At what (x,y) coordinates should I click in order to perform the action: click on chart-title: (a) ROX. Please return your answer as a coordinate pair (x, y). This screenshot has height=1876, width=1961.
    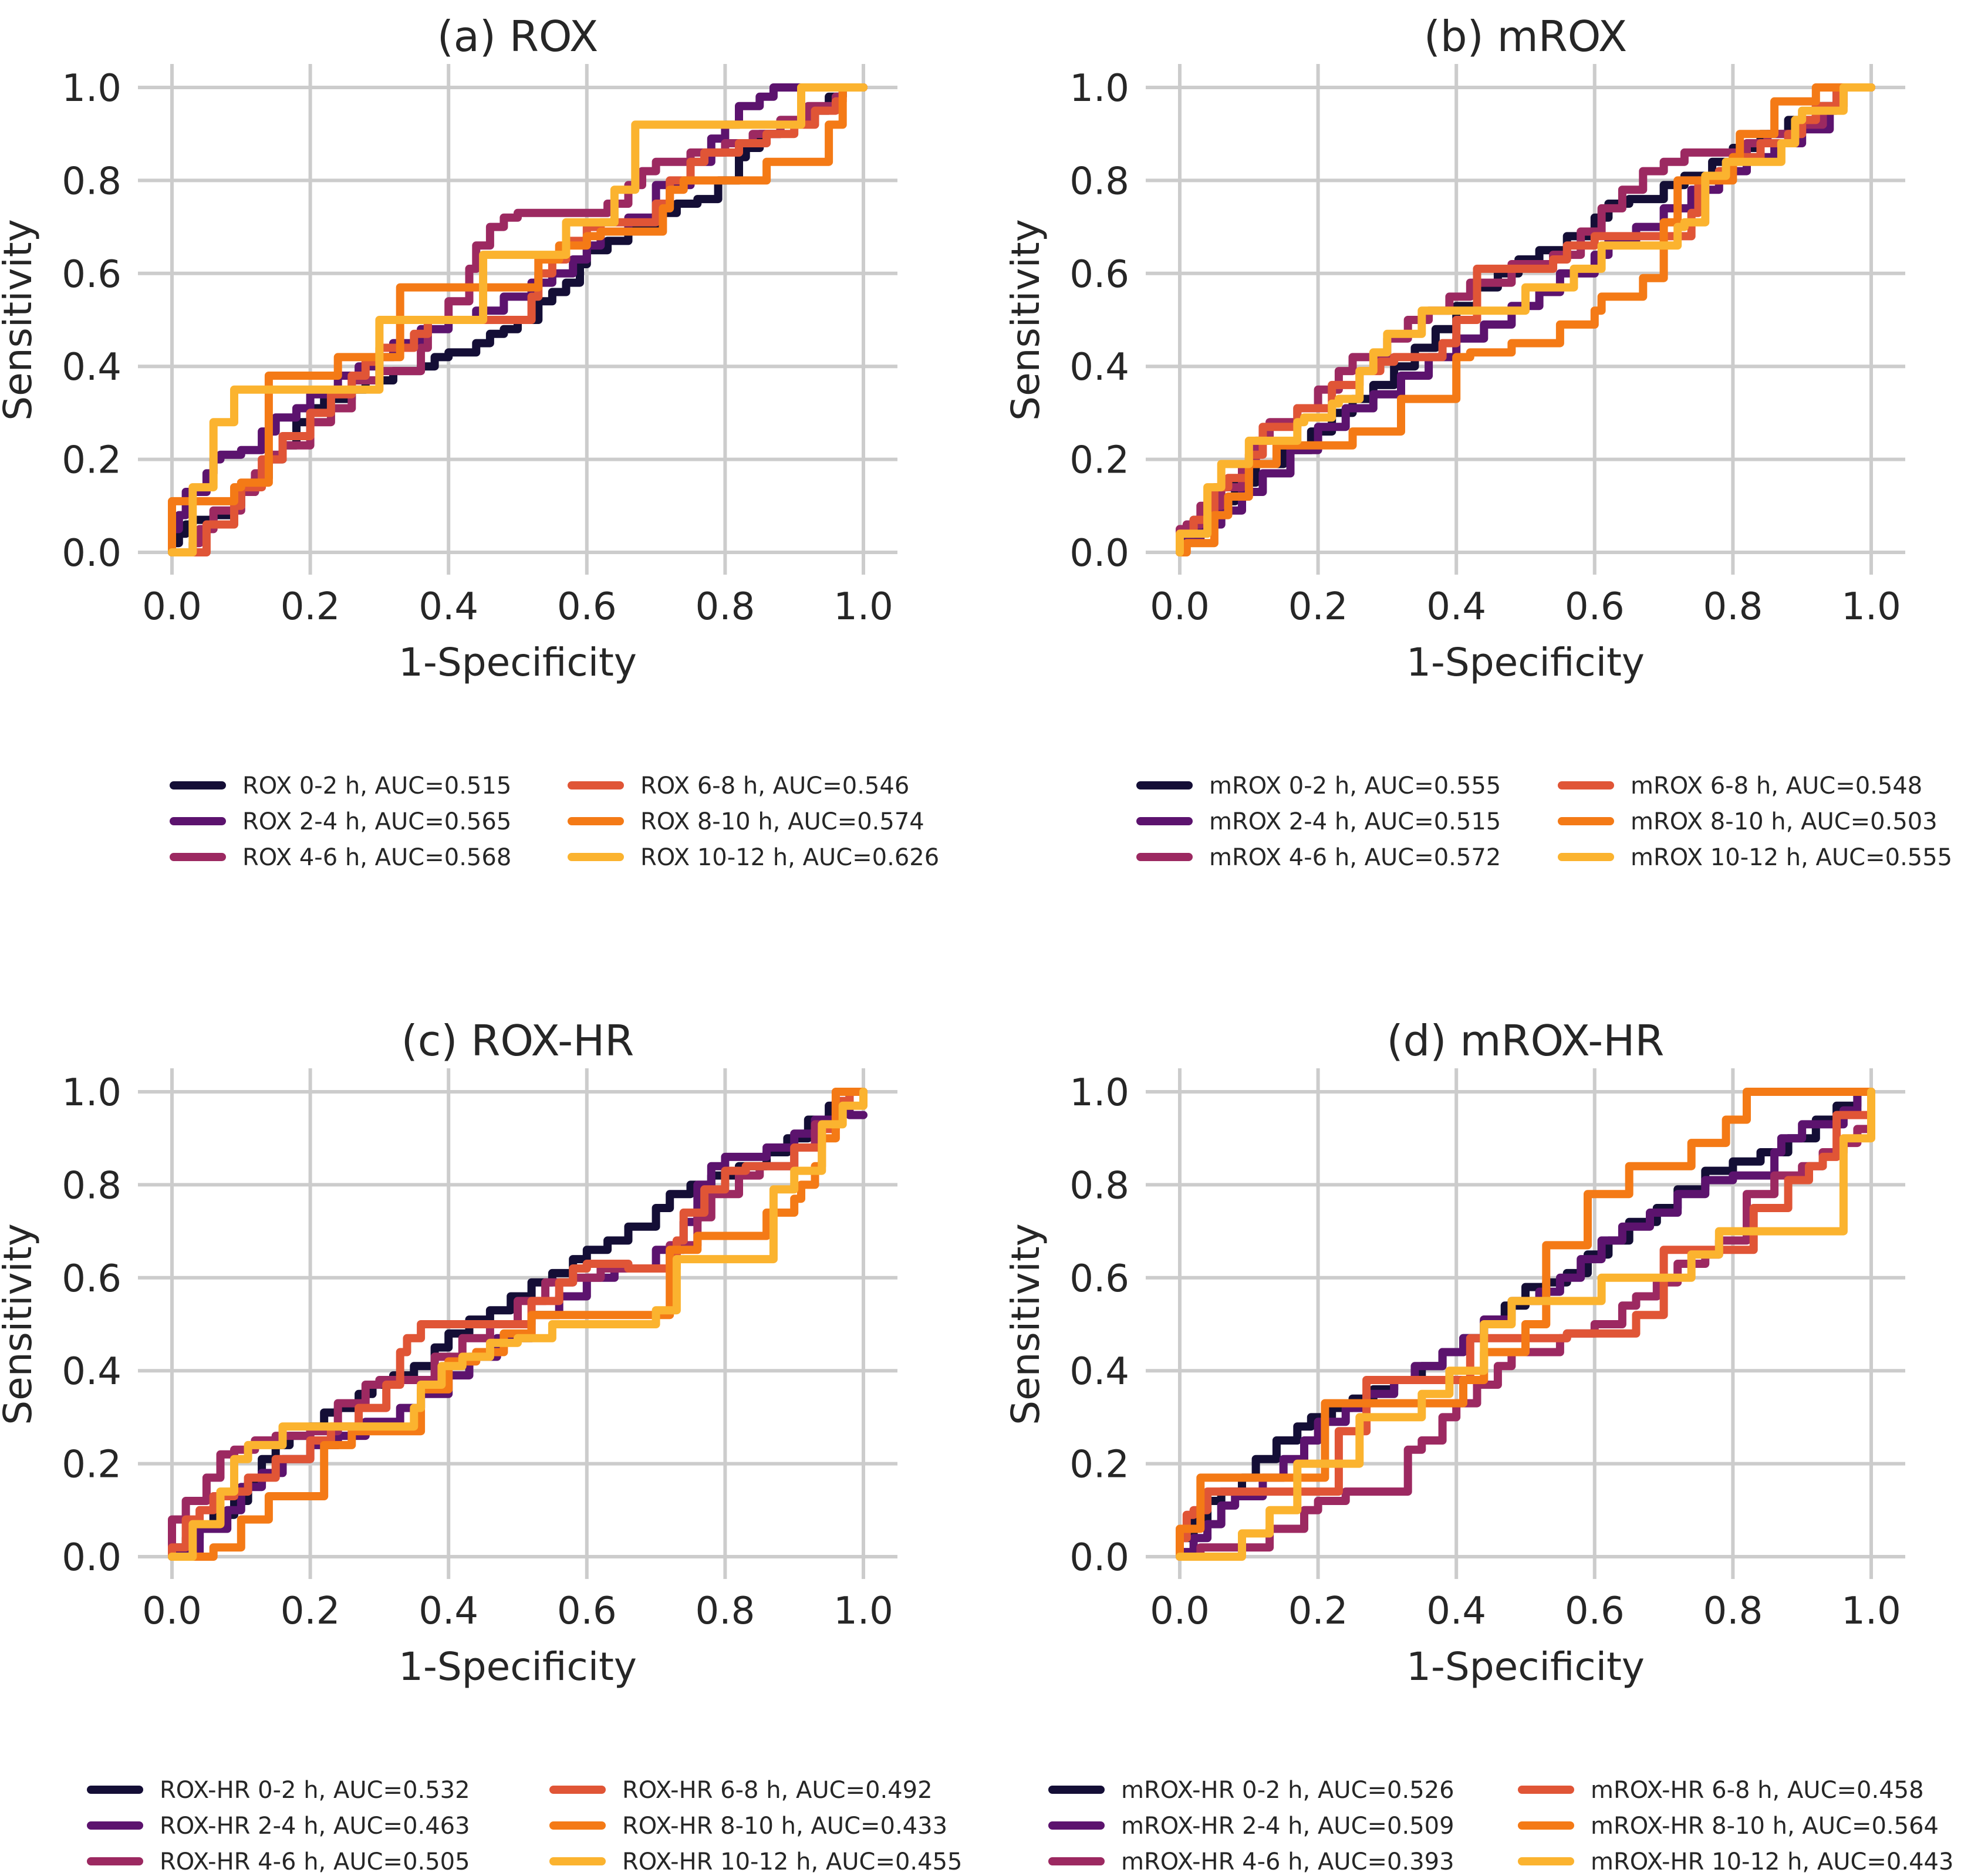
    Looking at the image, I should click on (518, 36).